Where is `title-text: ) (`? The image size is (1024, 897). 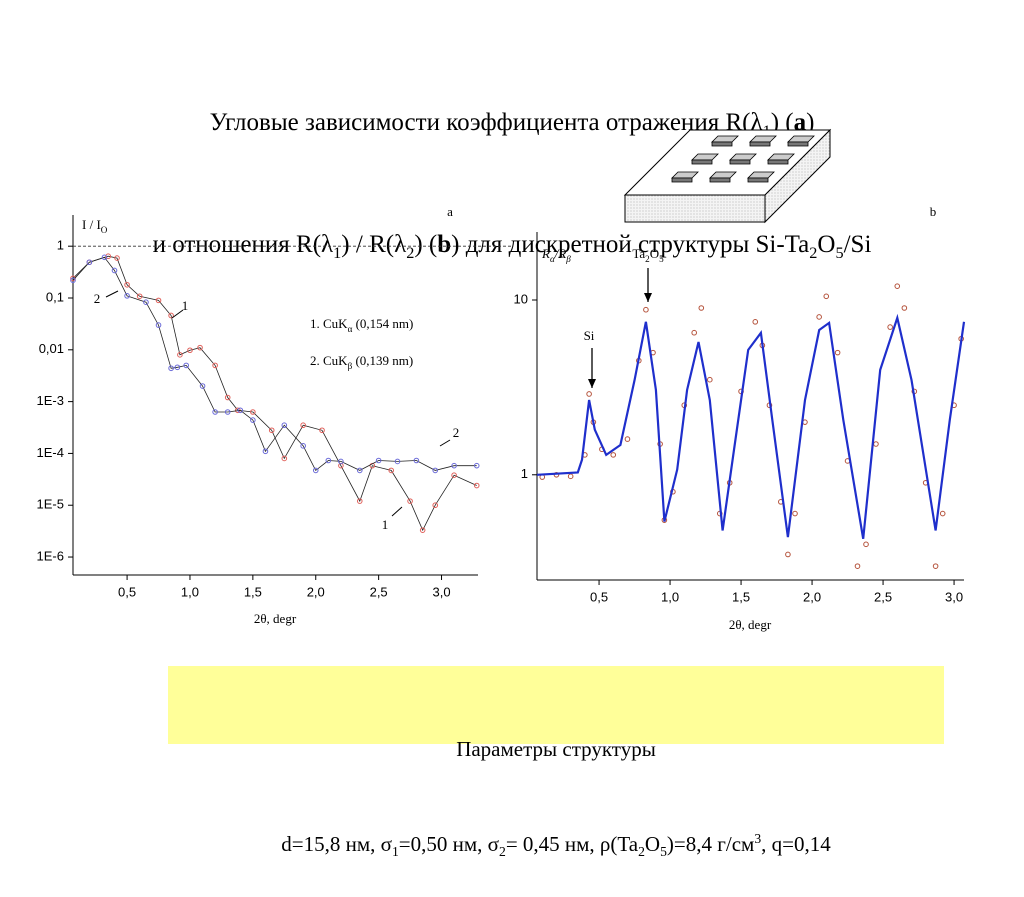
title-text: ) ( is located at coordinates (782, 122).